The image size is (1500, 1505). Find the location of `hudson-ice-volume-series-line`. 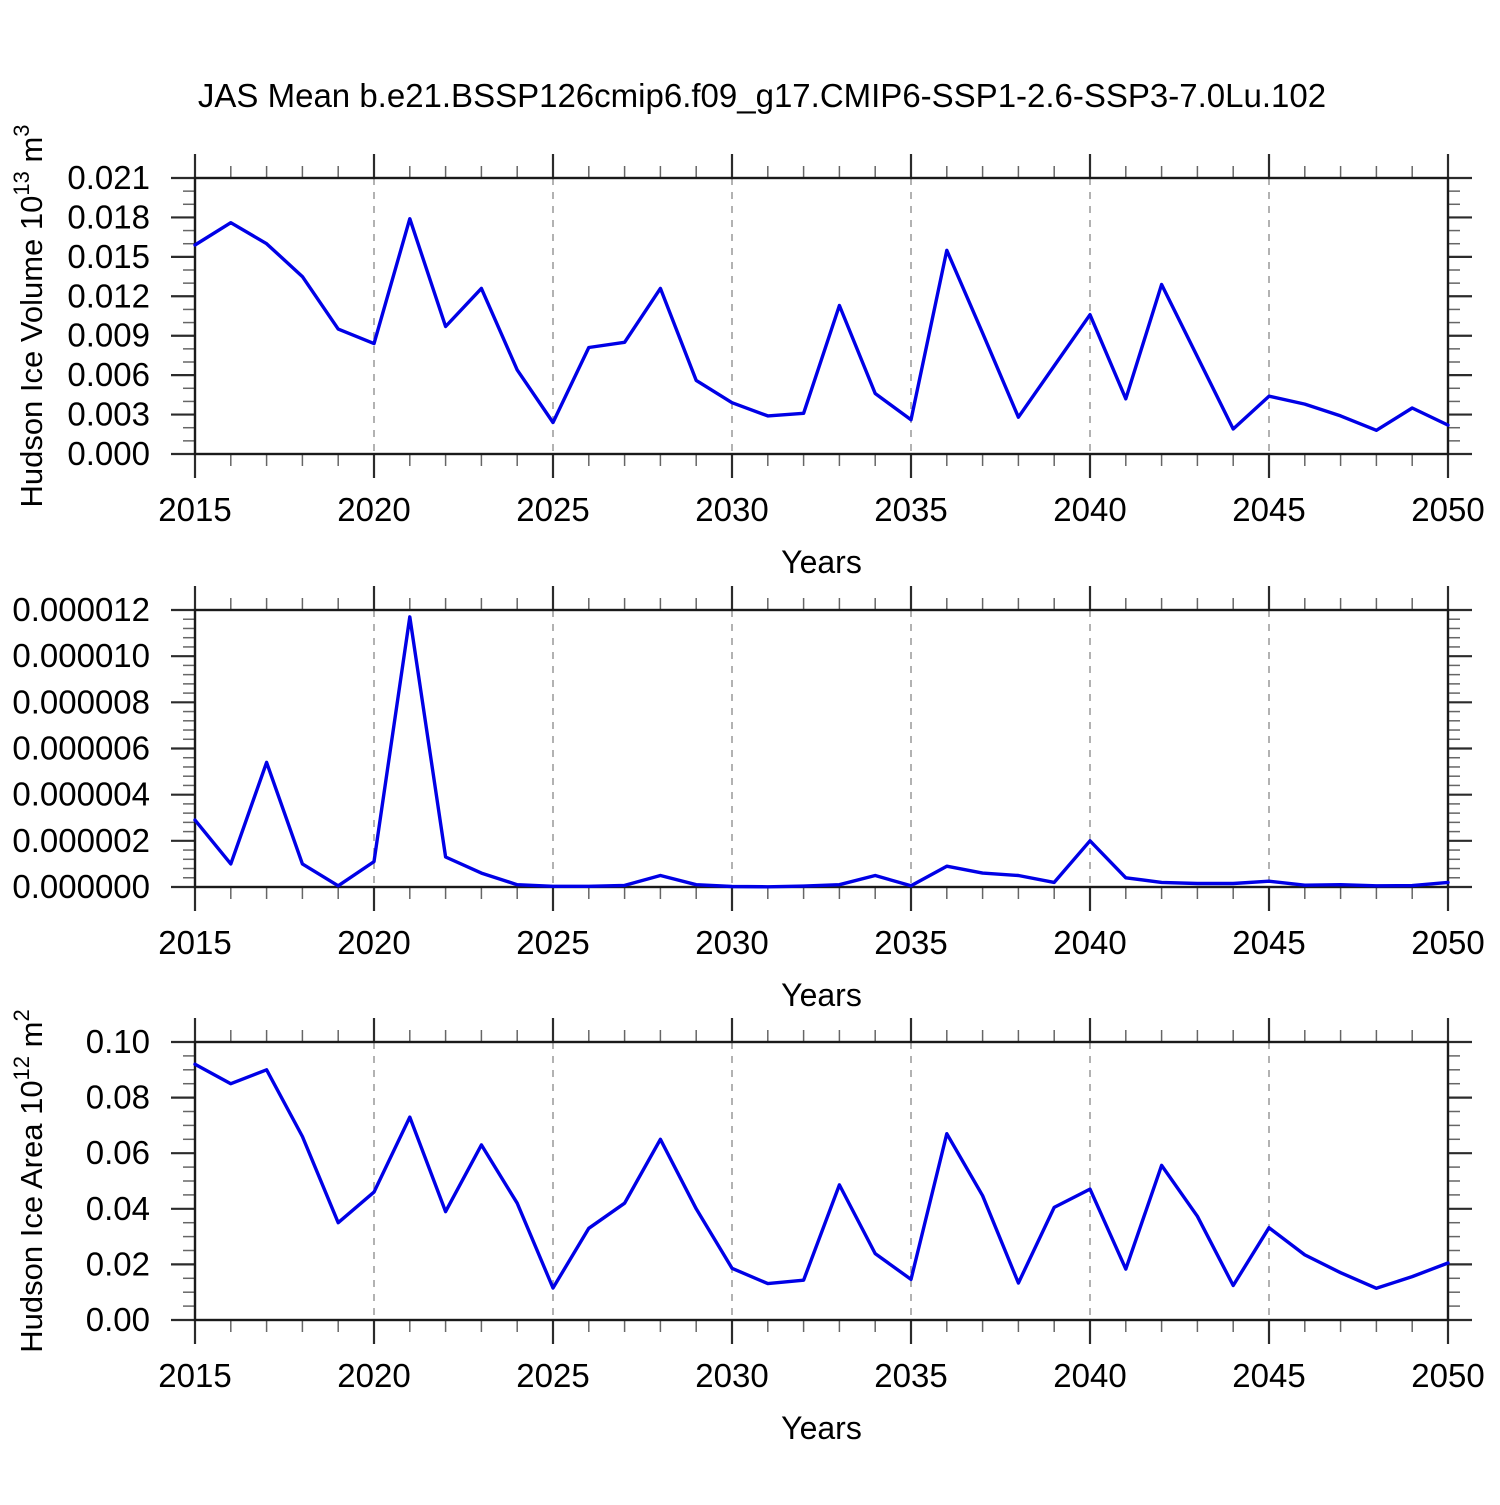

hudson-ice-volume-series-line is located at coordinates (821, 324).